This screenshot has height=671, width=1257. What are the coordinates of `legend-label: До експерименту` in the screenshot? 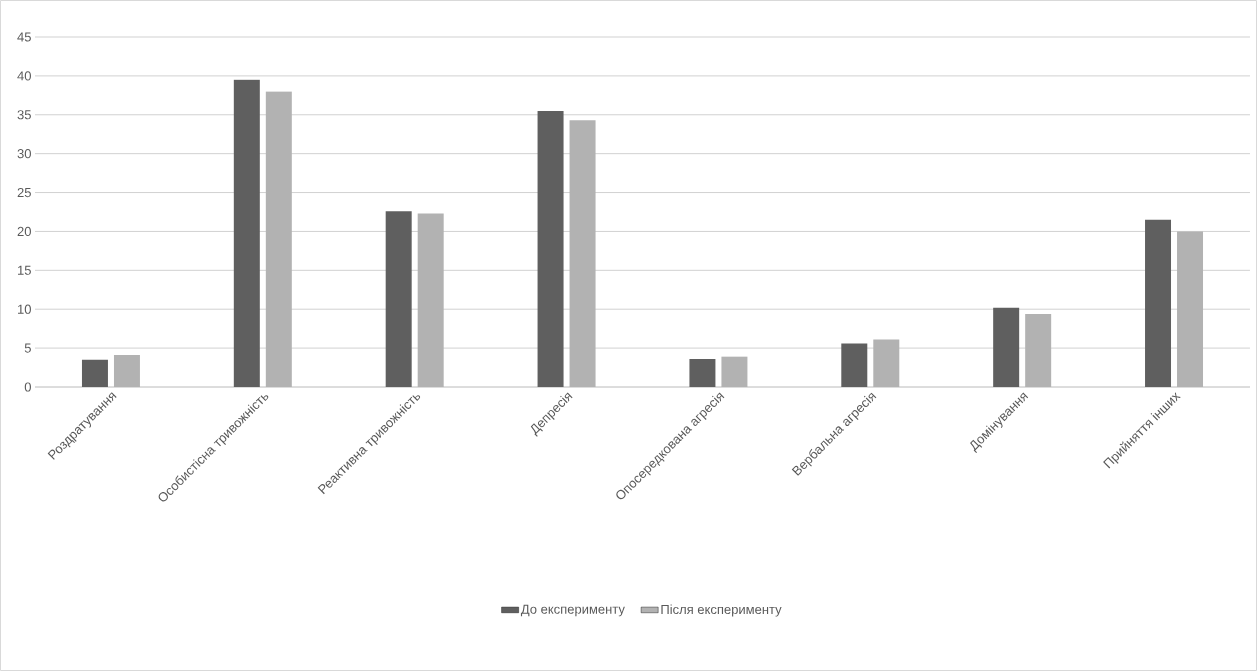 It's located at (572, 610).